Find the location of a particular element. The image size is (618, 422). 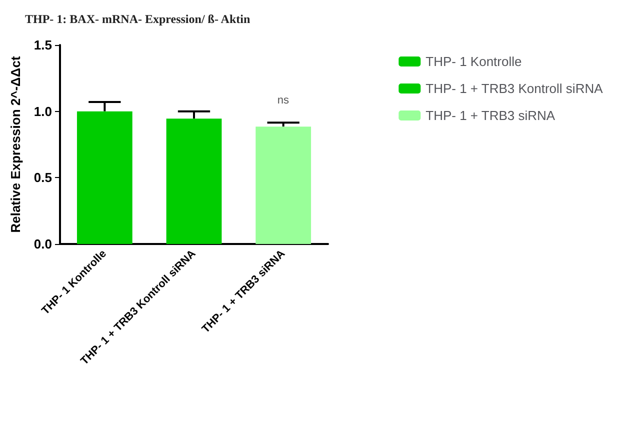

y-tick-label: 0.5 is located at coordinates (43, 178).